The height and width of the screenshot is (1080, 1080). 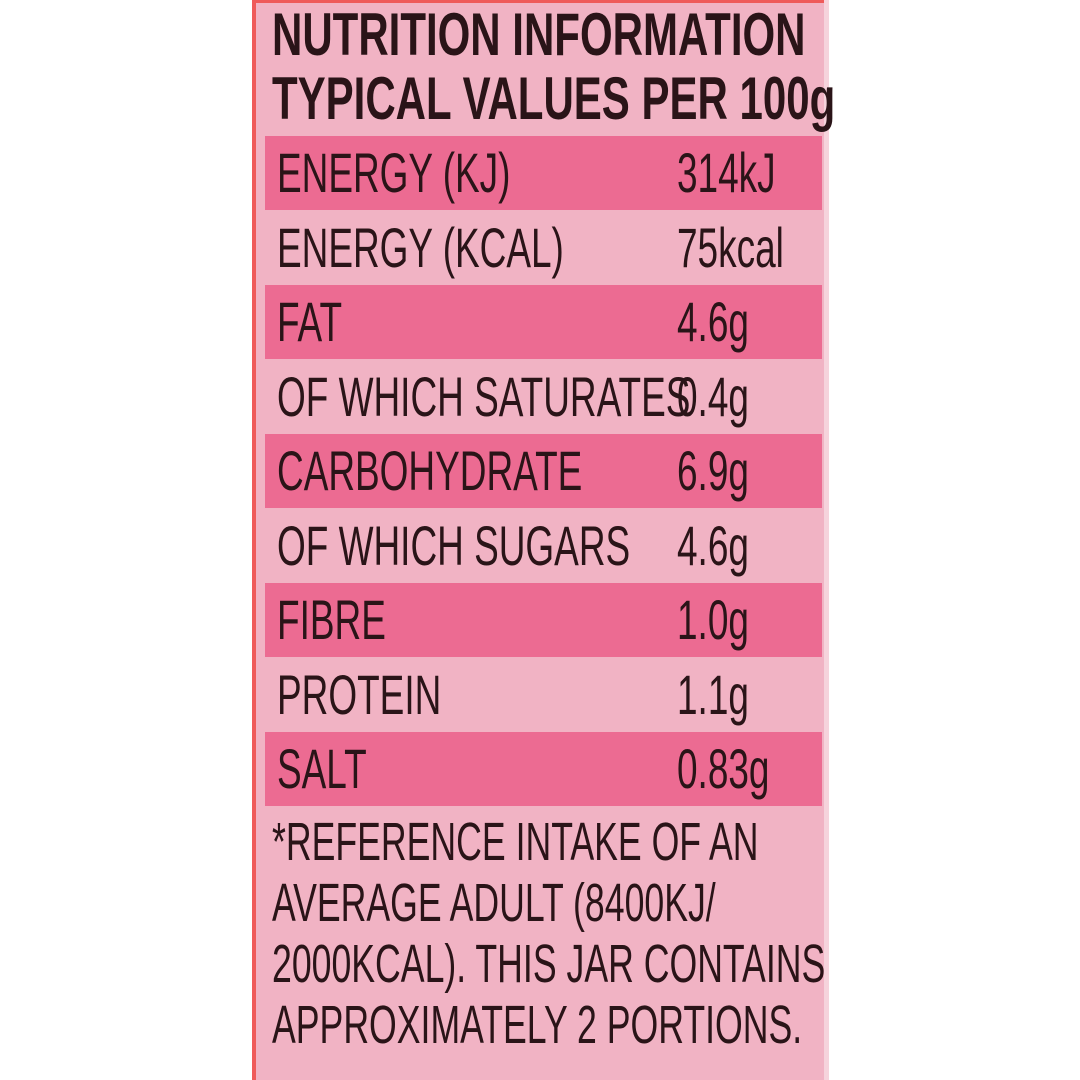 What do you see at coordinates (826, 540) in the screenshot?
I see `panel-edge` at bounding box center [826, 540].